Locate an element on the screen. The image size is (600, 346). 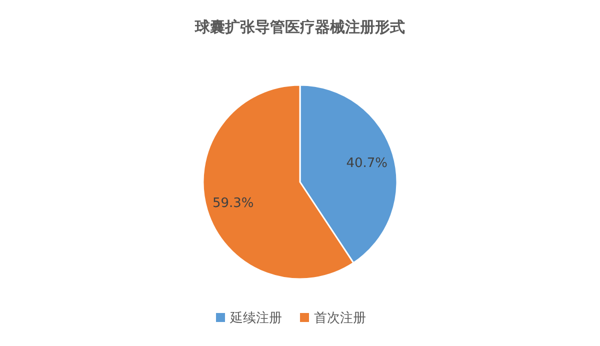
chart-title: 球囊扩张导管医疗器械注册形式 is located at coordinates (299, 27).